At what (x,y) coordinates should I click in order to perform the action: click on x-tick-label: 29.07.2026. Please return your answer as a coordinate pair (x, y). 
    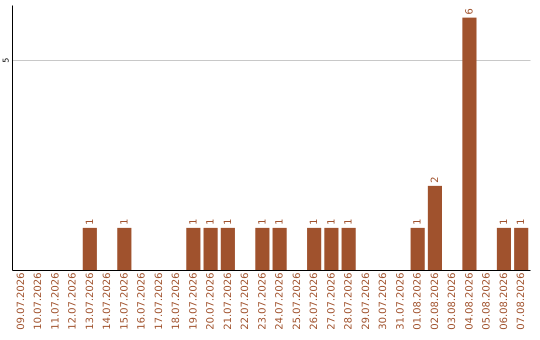
    Looking at the image, I should click on (366, 301).